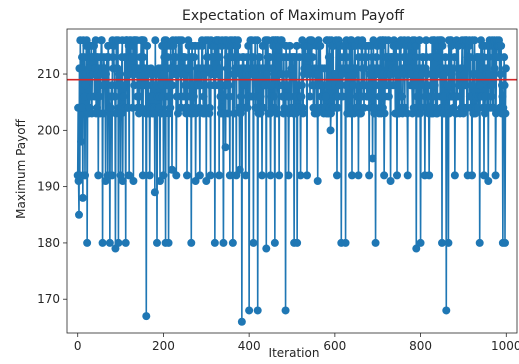 This screenshot has height=364, width=519. What do you see at coordinates (48, 243) in the screenshot?
I see `y-tick-label: 180` at bounding box center [48, 243].